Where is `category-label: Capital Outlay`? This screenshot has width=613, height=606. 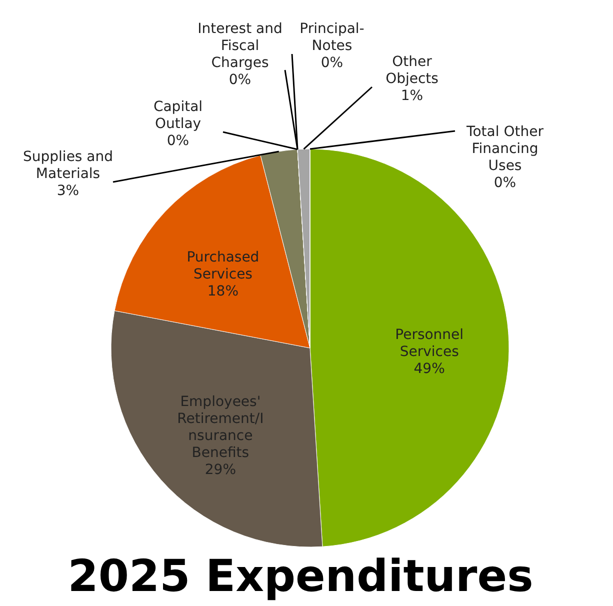
category-label: Capital Outlay is located at coordinates (178, 115).